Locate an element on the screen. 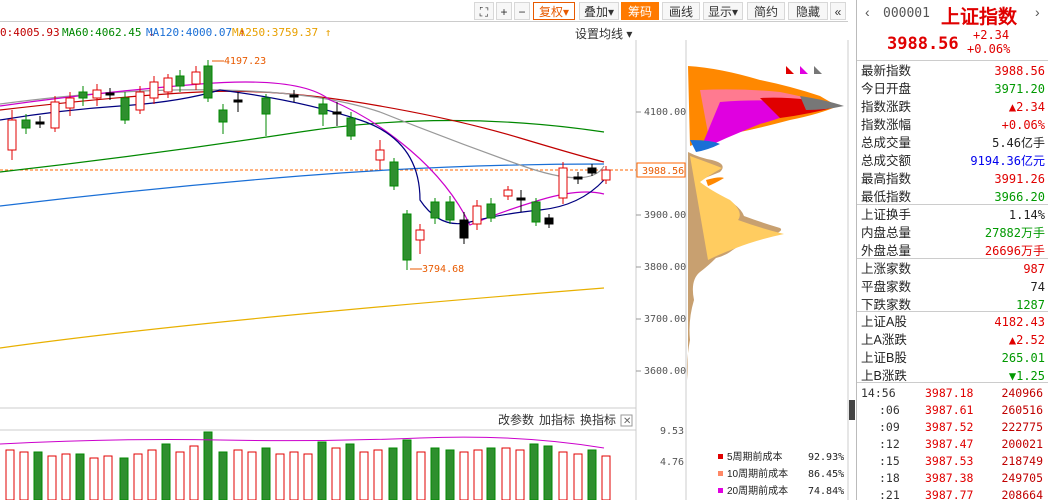  panel-collapse-handle is located at coordinates (852, 410).